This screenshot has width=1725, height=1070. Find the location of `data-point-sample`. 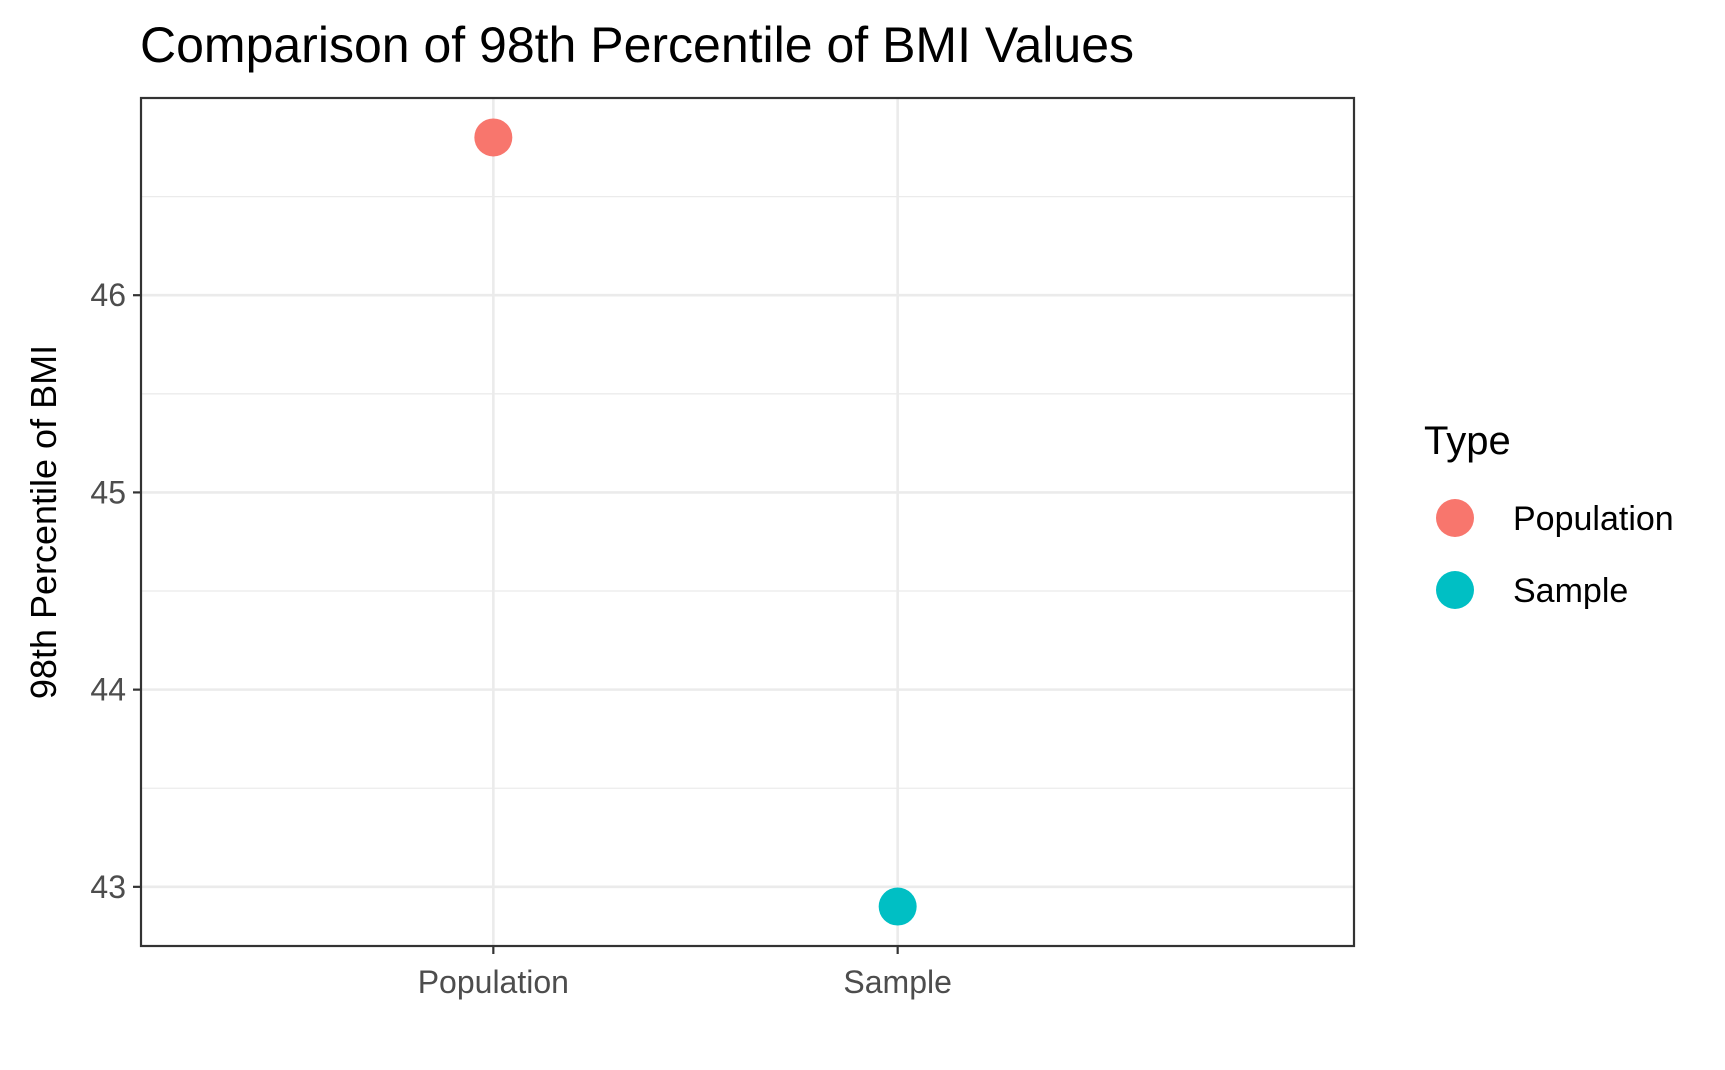

data-point-sample is located at coordinates (897, 906).